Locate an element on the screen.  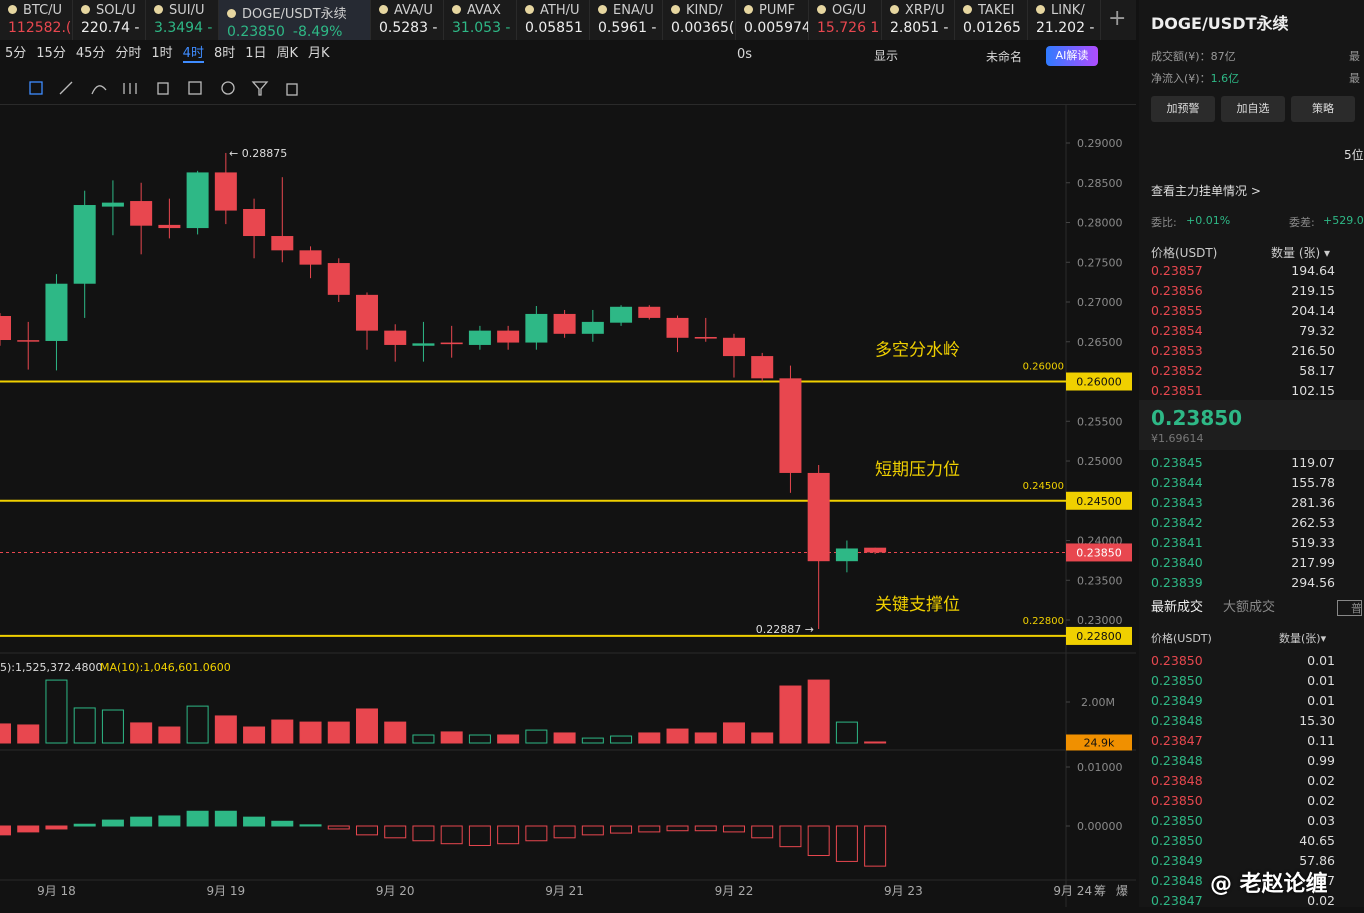
symbol-tab: LINK/21.202 - is located at coordinates (1064, 20).